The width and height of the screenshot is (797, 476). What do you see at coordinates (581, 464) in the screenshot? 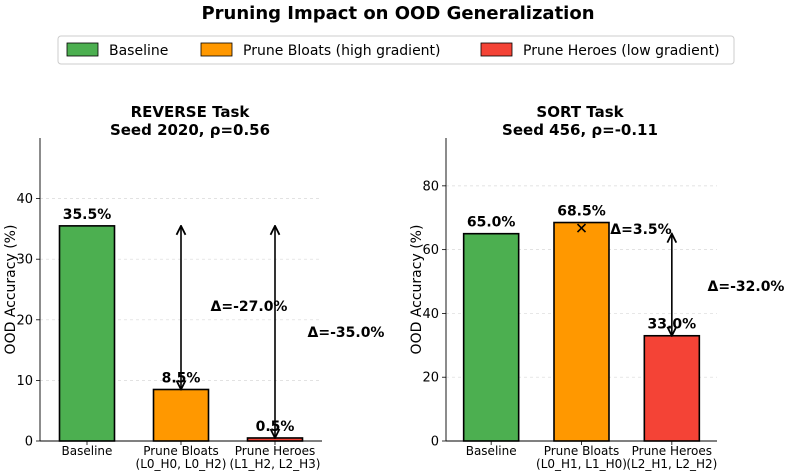
I see `x-tick-label-line: (L0_H1, L1_H0)` at bounding box center [581, 464].